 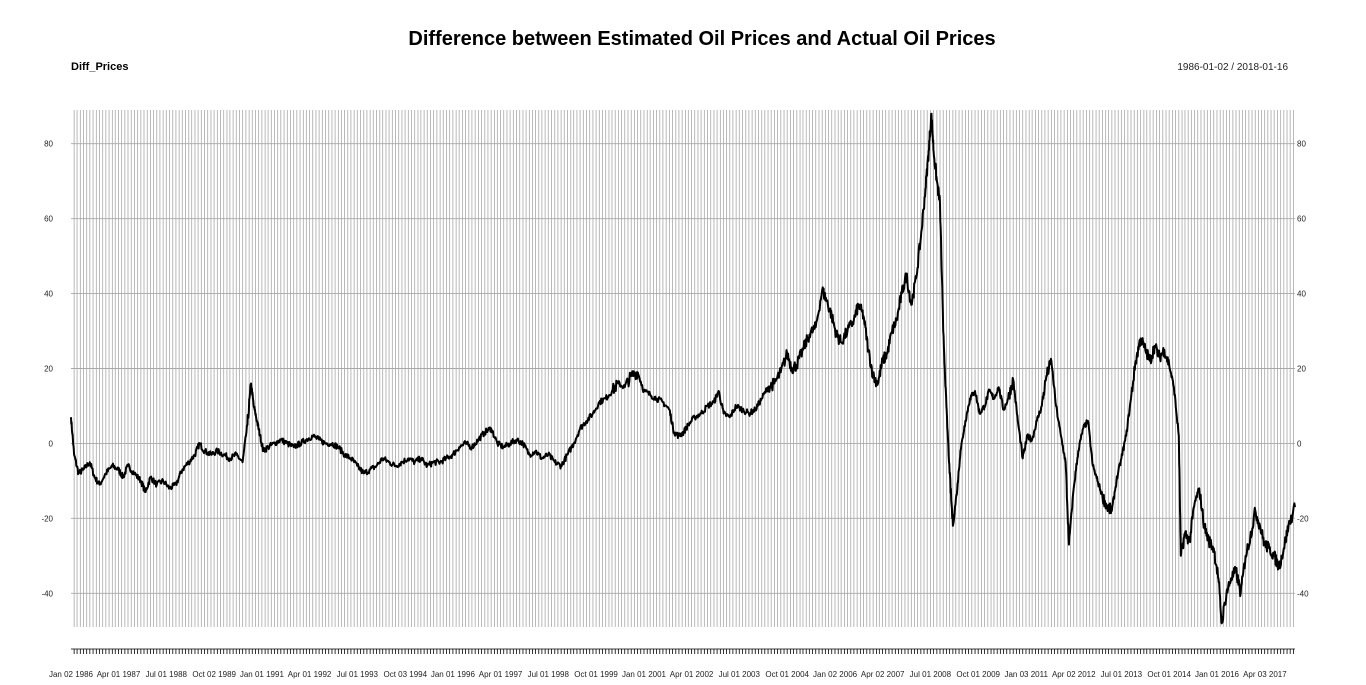 I want to click on date-range: 1986-01-02 / 2018-01-16, so click(x=1232, y=67).